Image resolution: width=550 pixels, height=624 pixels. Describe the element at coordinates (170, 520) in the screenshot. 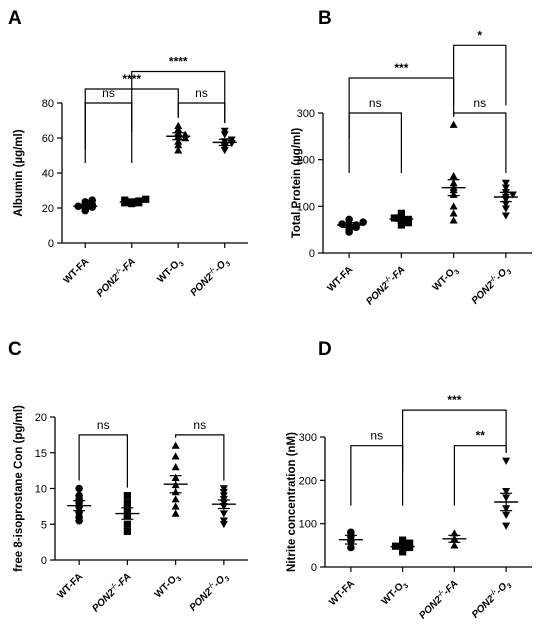

I see `group-2: WT-O3` at that location.